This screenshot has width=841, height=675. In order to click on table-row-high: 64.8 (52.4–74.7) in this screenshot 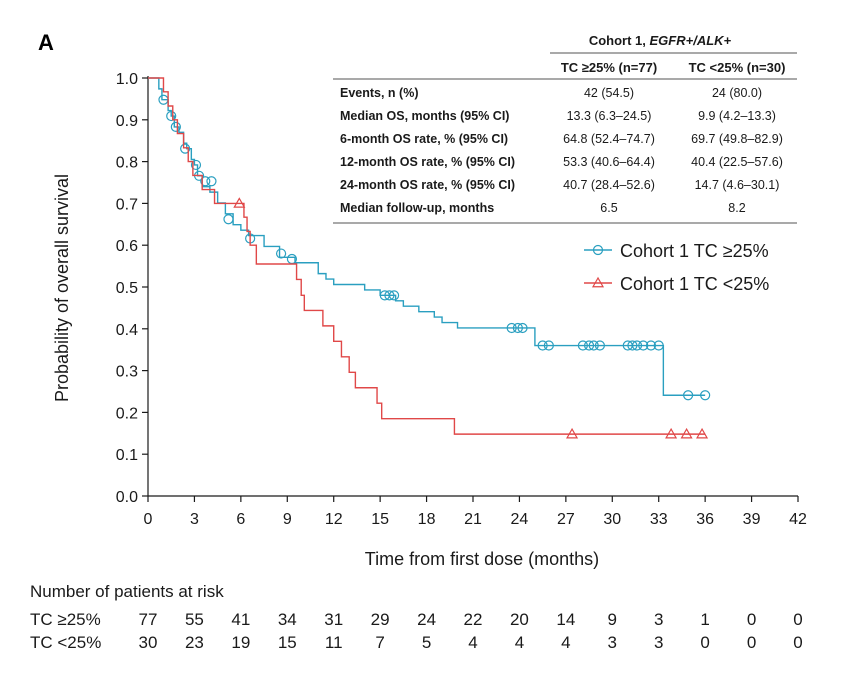, I will do `click(609, 139)`.